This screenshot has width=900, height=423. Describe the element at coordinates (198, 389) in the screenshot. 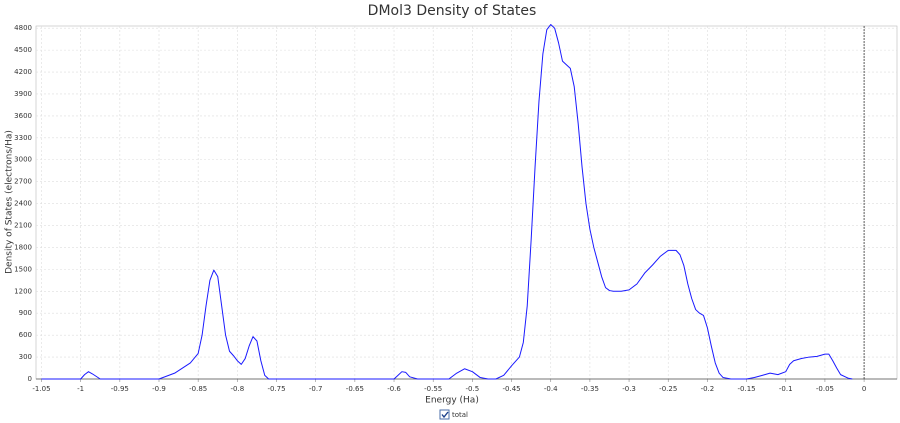

I see `x-tick-label: -0.85` at that location.